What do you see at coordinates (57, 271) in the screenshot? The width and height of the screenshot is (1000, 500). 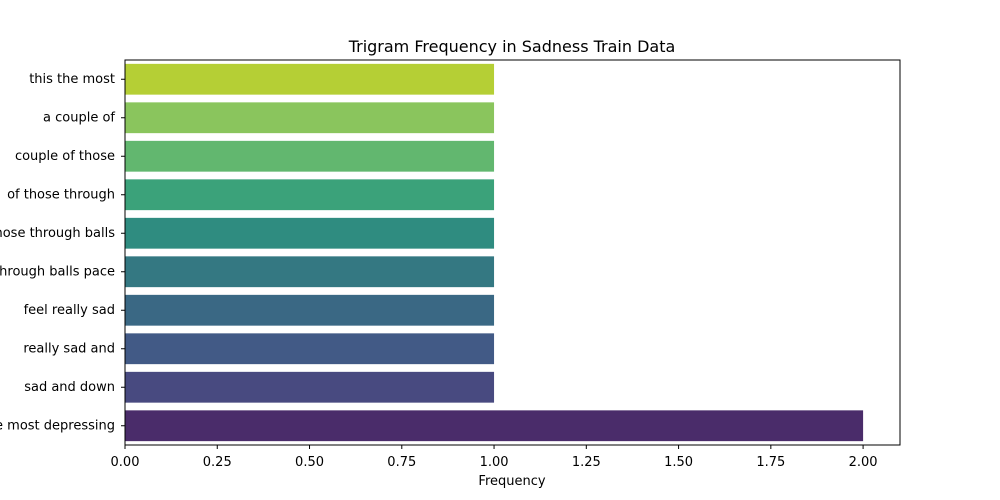 I see `y-tick-label-5: through balls pace` at bounding box center [57, 271].